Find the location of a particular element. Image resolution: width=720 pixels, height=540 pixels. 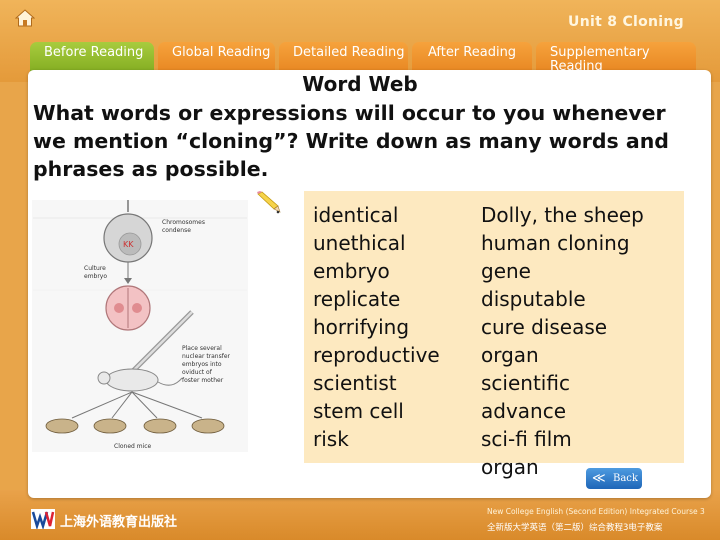

word-item: identical is located at coordinates (356, 215).